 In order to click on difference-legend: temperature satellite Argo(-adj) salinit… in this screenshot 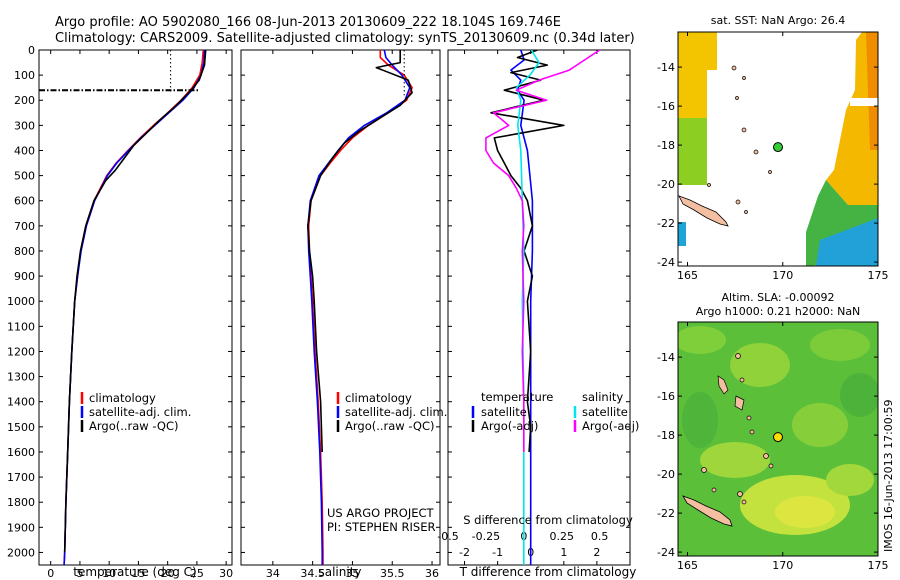, I will do `click(555, 411)`.